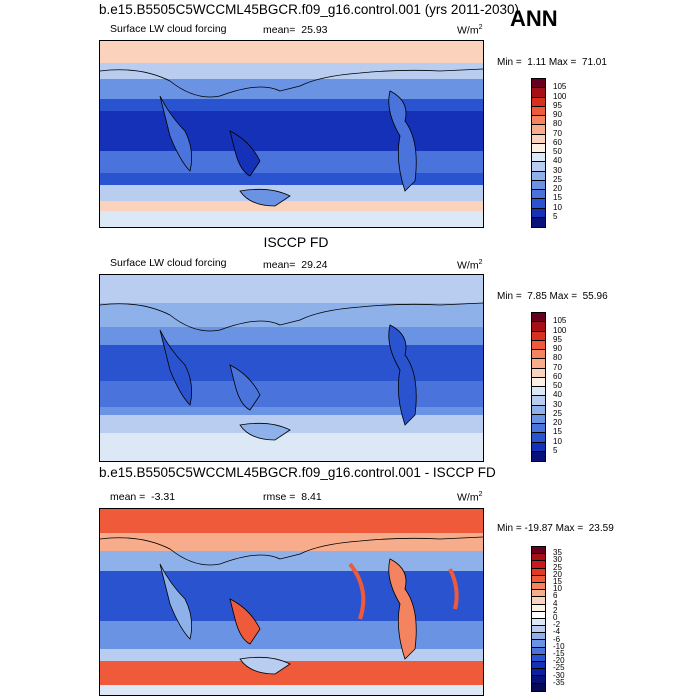  What do you see at coordinates (552, 296) in the screenshot?
I see `panel2-minmax: Min = 7.85 Max = 55.96` at bounding box center [552, 296].